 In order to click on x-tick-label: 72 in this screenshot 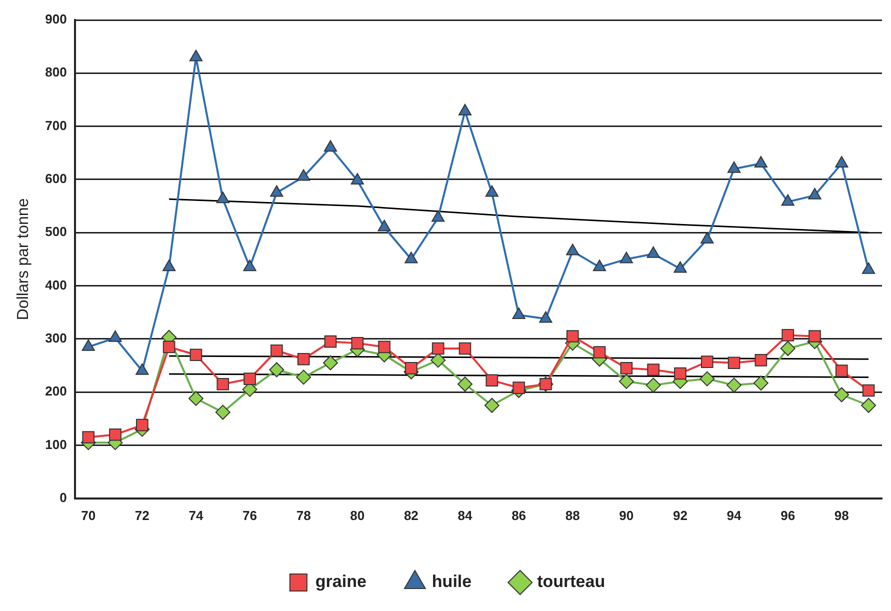, I will do `click(142, 515)`.